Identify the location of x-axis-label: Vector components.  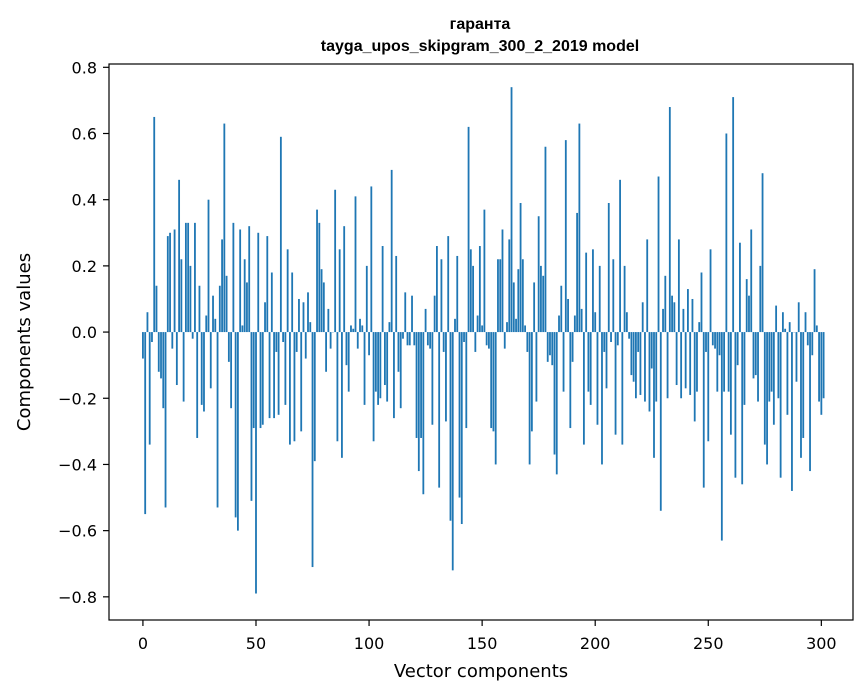
(481, 671).